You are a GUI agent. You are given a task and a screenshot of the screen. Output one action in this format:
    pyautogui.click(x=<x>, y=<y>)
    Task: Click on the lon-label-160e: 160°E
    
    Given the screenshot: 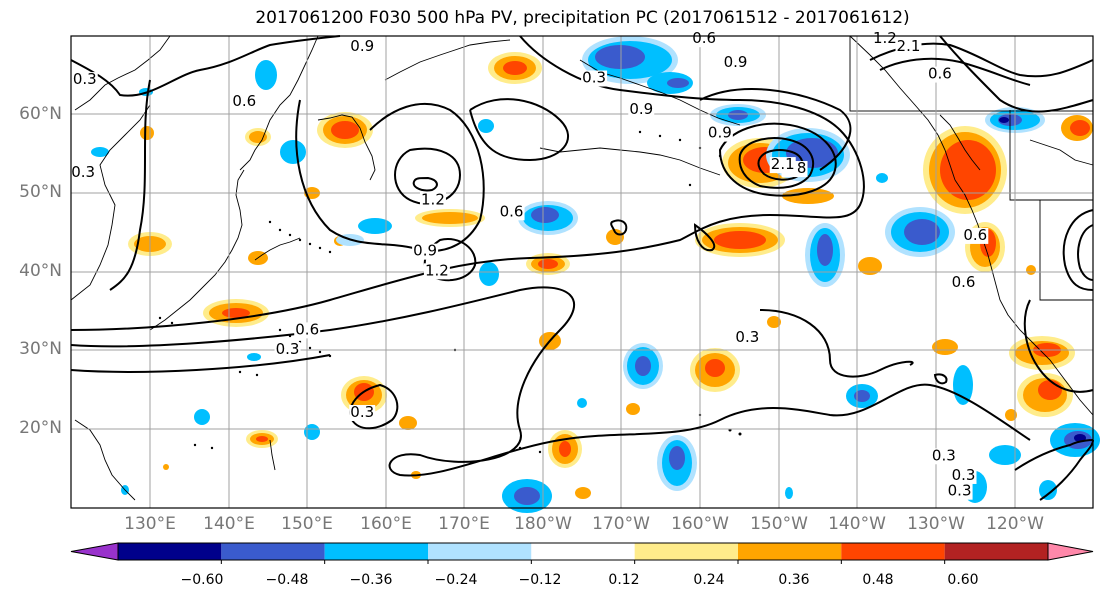 What is the action you would take?
    pyautogui.click(x=386, y=524)
    